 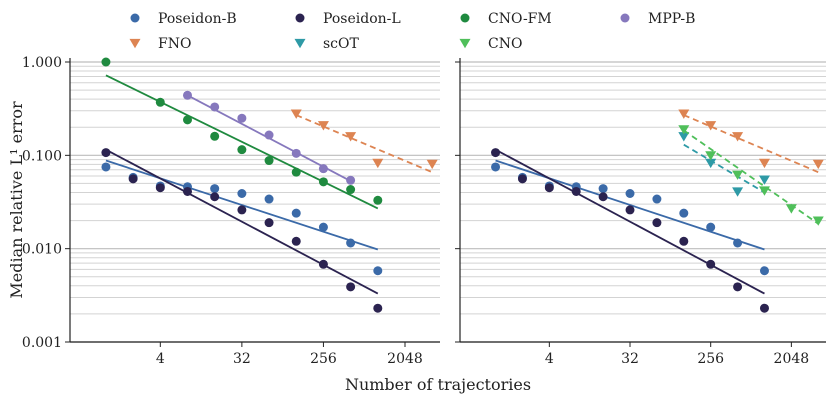 I want to click on series-scot, so click(x=724, y=164).